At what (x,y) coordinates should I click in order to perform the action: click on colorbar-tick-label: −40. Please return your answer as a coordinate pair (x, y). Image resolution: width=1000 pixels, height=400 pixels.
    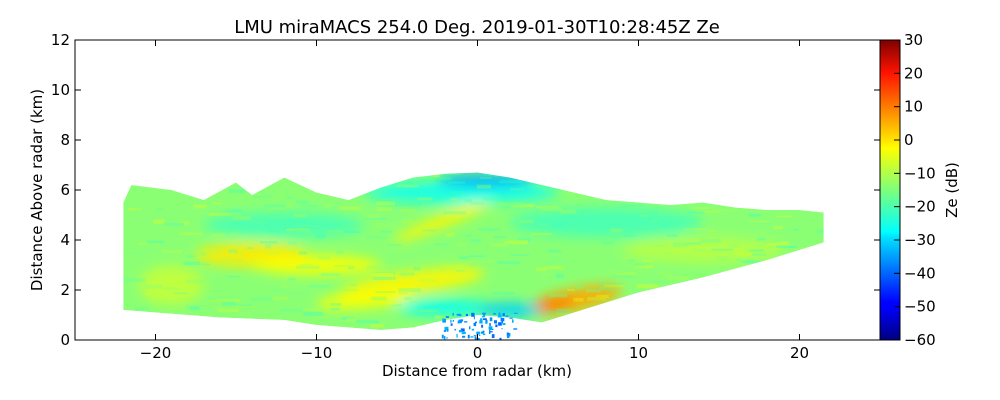
    Looking at the image, I should click on (920, 273).